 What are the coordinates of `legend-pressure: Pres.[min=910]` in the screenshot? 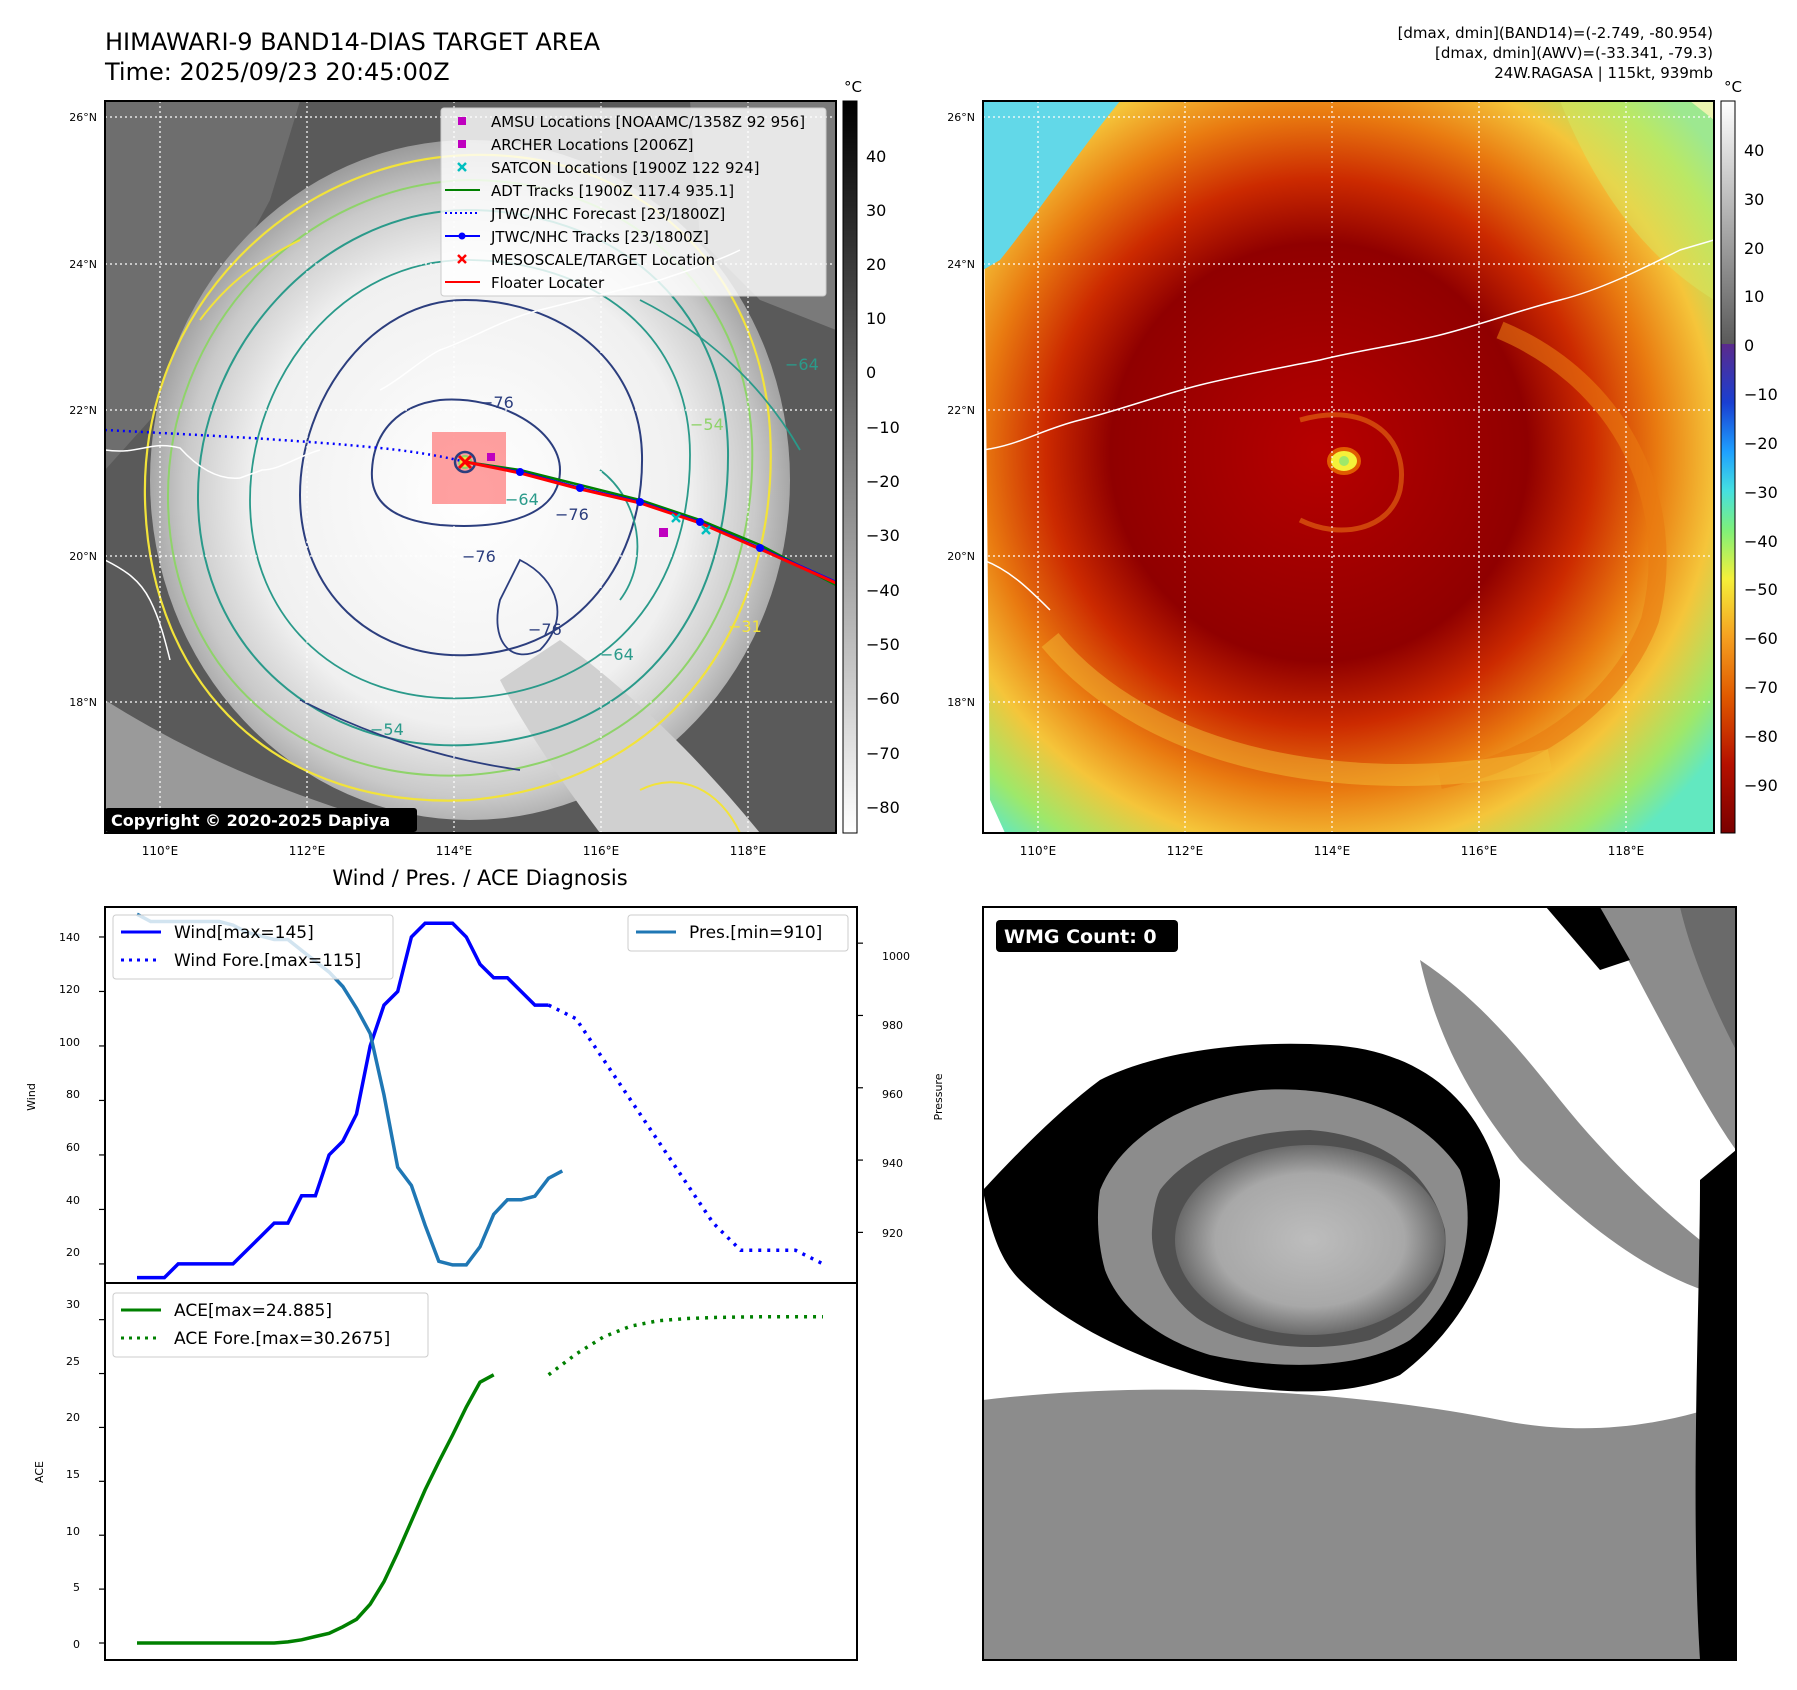 It's located at (755, 933).